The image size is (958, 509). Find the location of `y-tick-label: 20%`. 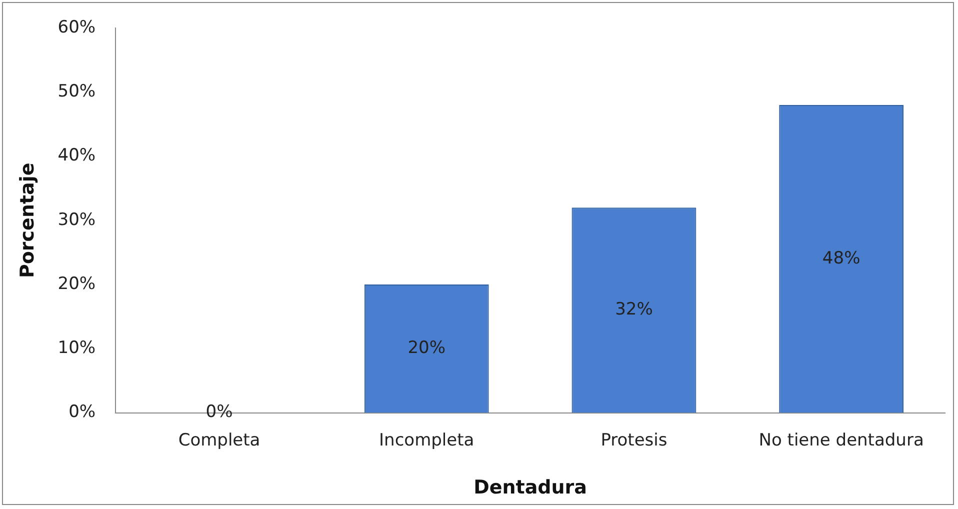

y-tick-label: 20% is located at coordinates (77, 284).